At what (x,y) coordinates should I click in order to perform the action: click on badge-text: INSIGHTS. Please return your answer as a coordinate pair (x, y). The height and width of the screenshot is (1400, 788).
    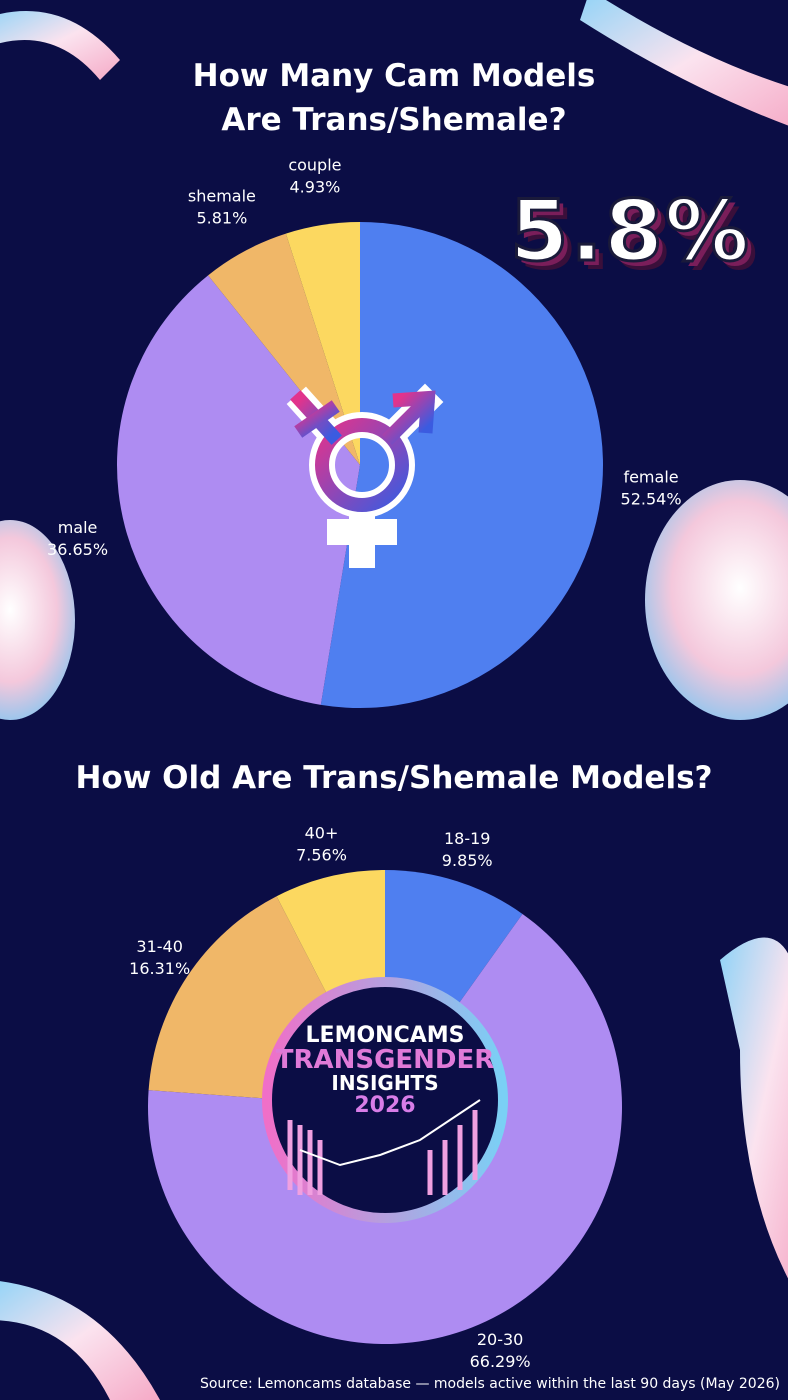
    Looking at the image, I should click on (384, 1083).